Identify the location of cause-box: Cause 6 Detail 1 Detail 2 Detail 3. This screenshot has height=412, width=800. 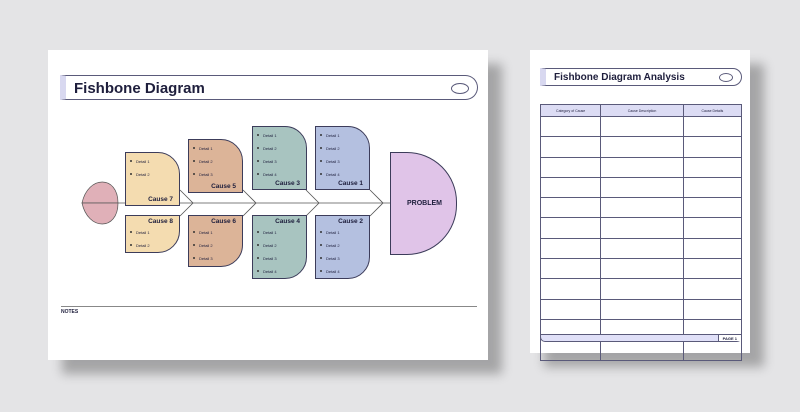
(215, 241).